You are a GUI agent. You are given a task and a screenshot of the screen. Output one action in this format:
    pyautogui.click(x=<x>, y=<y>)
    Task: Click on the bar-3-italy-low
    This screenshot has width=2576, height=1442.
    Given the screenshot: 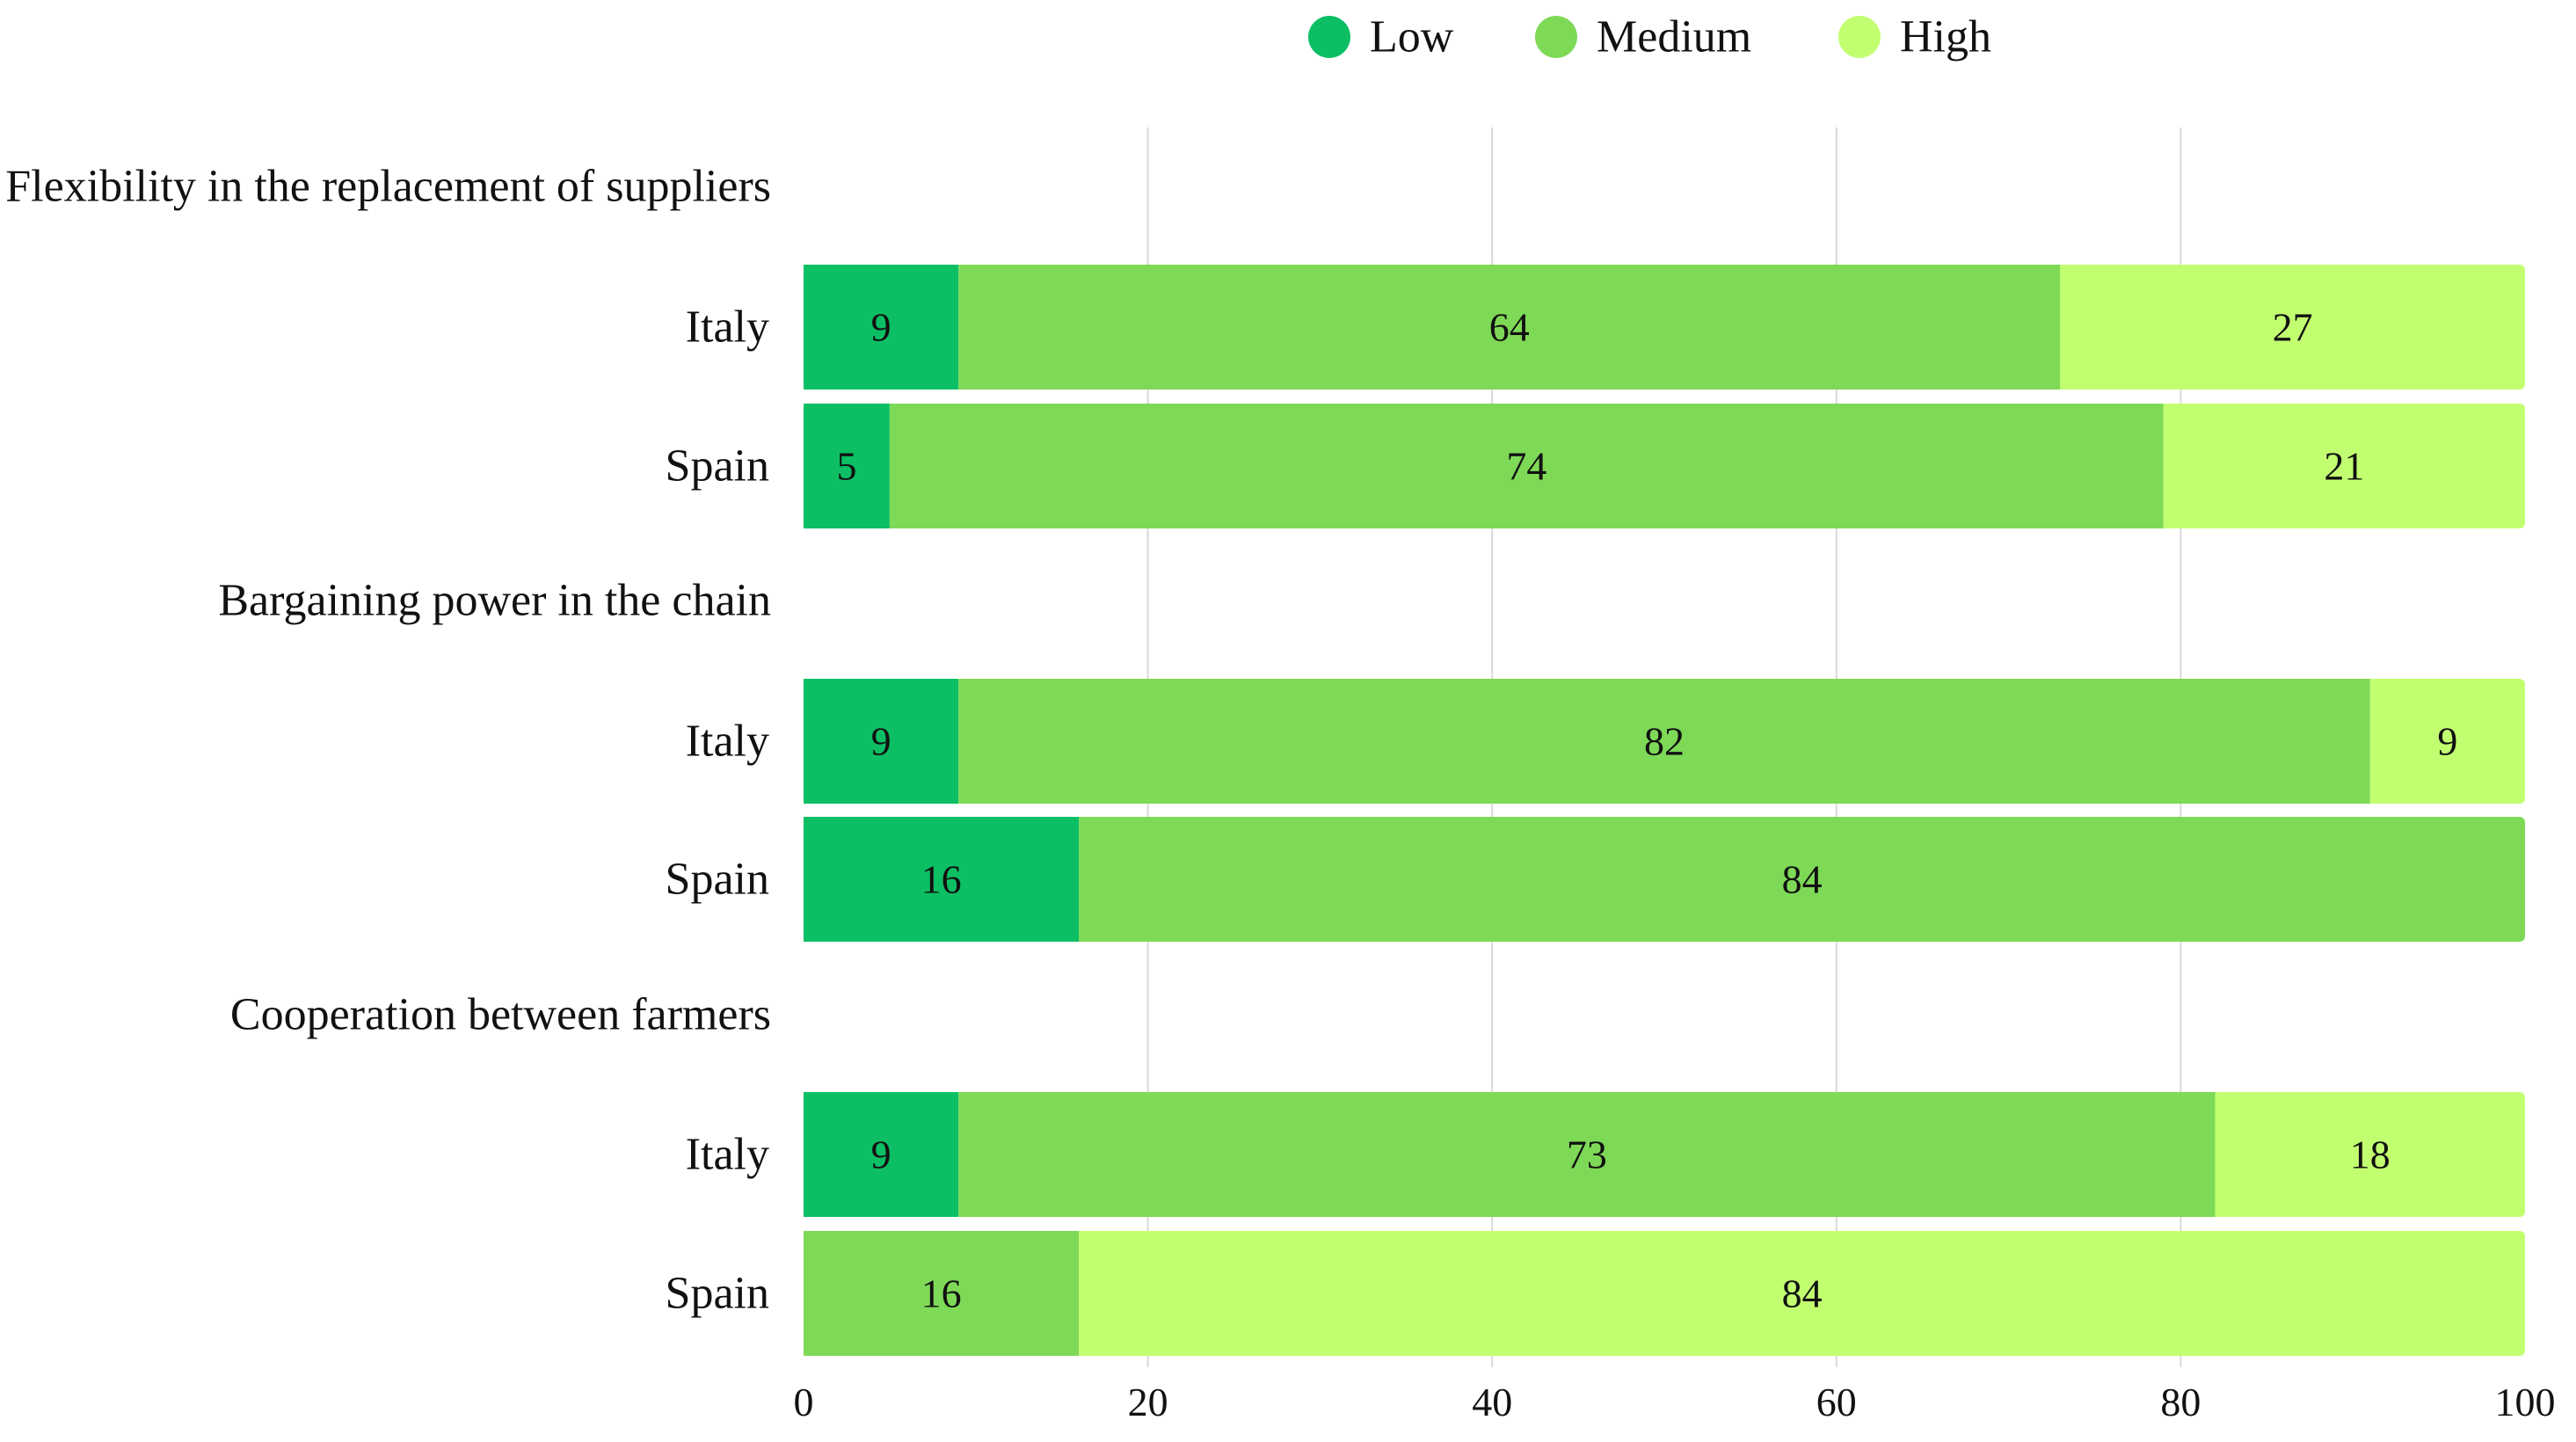 What is the action you would take?
    pyautogui.click(x=881, y=1154)
    